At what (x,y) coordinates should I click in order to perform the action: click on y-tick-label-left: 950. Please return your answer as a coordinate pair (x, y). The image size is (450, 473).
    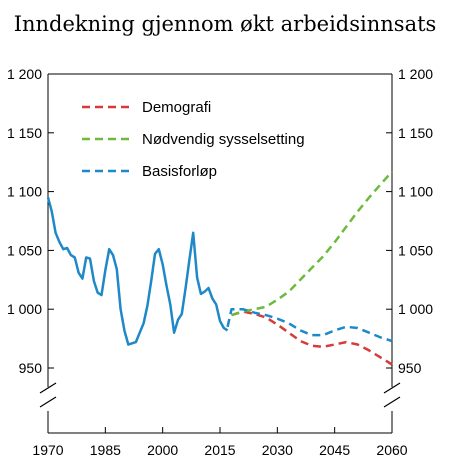
    Looking at the image, I should click on (31, 368).